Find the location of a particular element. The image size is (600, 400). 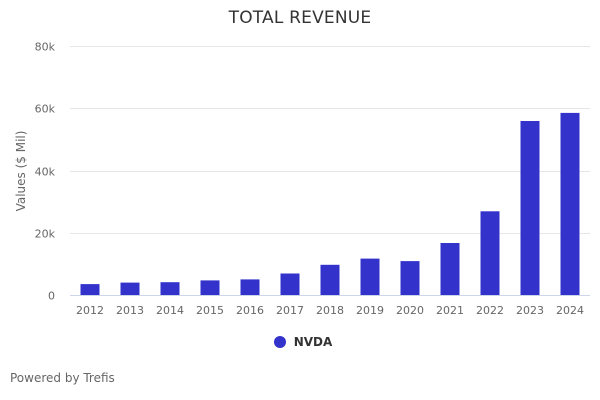

bar-2022 is located at coordinates (490, 253).